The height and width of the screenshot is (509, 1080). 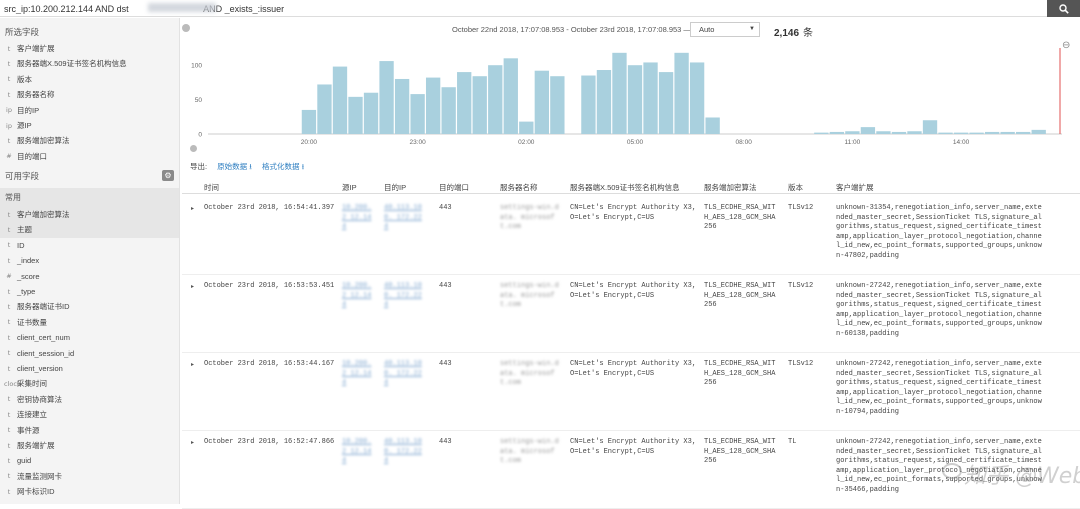 I want to click on column-header: 源IP, so click(x=349, y=187).